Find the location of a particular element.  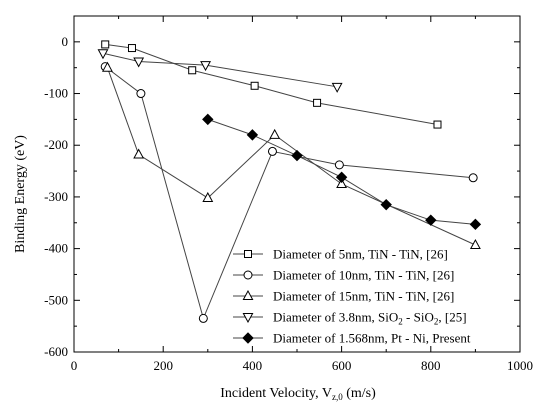

x-tick-label: 0 is located at coordinates (74, 365).